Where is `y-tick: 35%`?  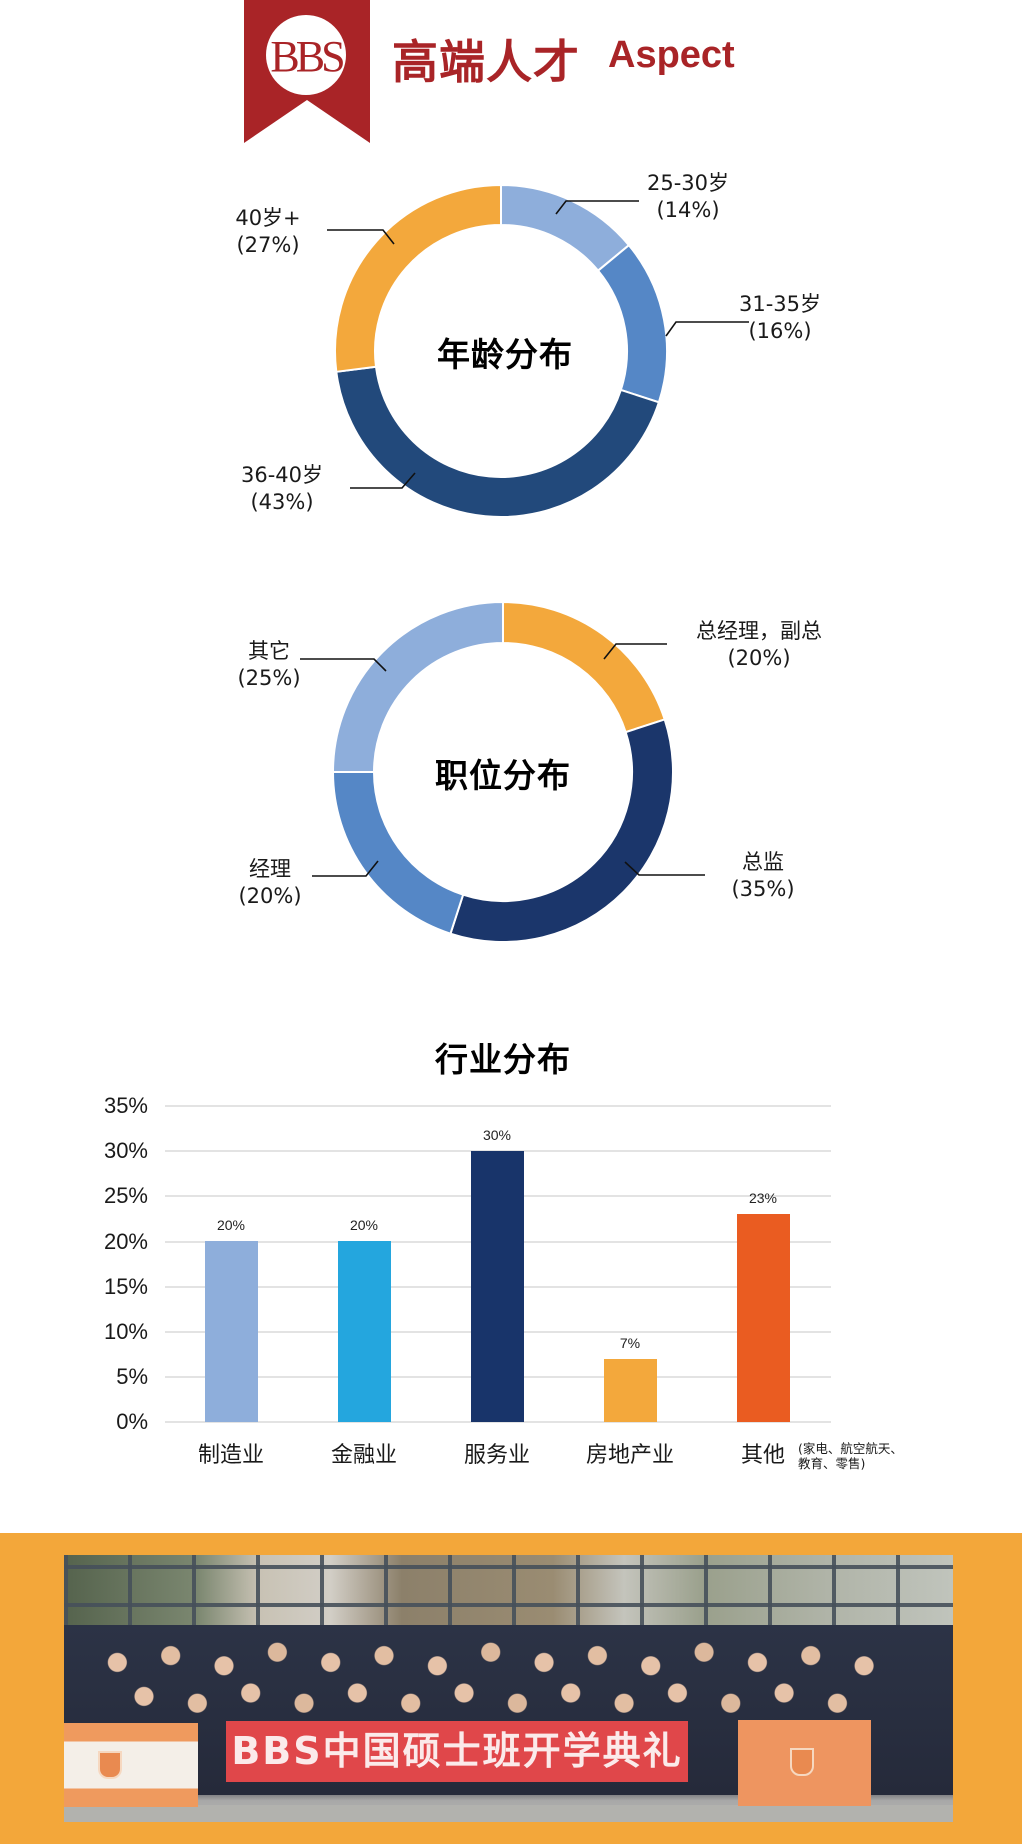
y-tick: 35% is located at coordinates (125, 1105).